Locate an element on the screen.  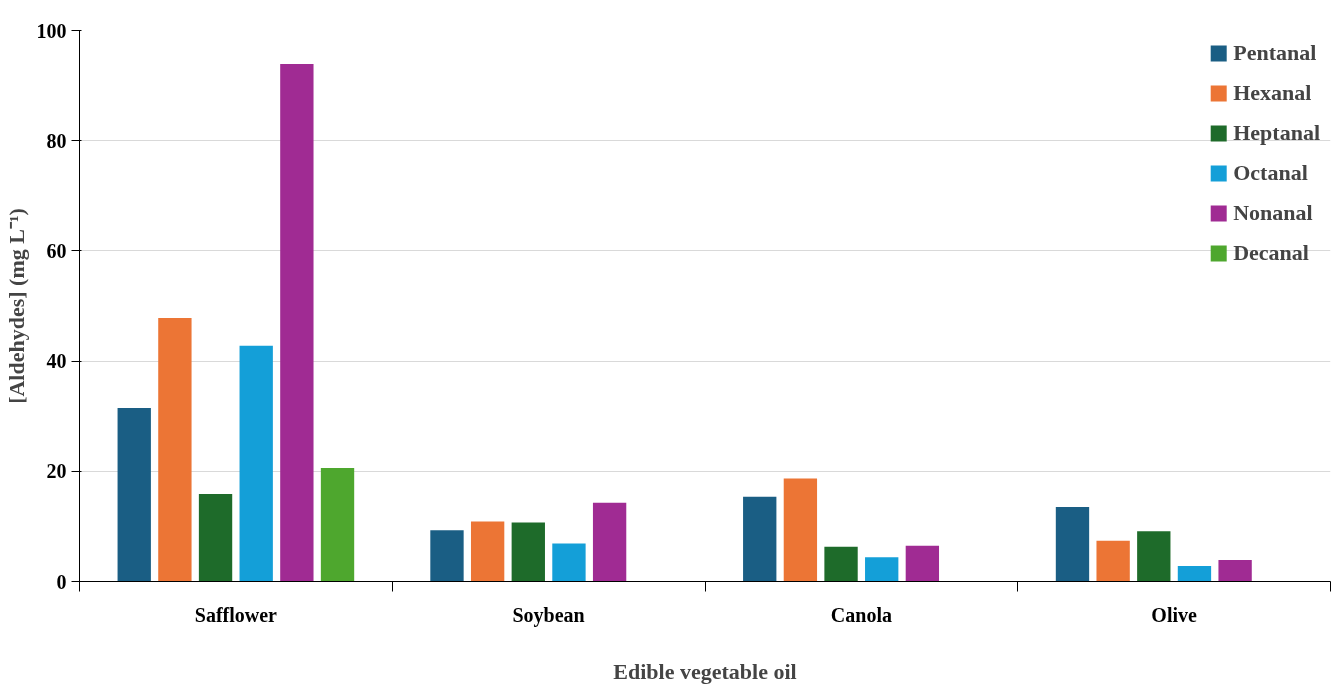
legend-label: Nonanal is located at coordinates (1273, 213).